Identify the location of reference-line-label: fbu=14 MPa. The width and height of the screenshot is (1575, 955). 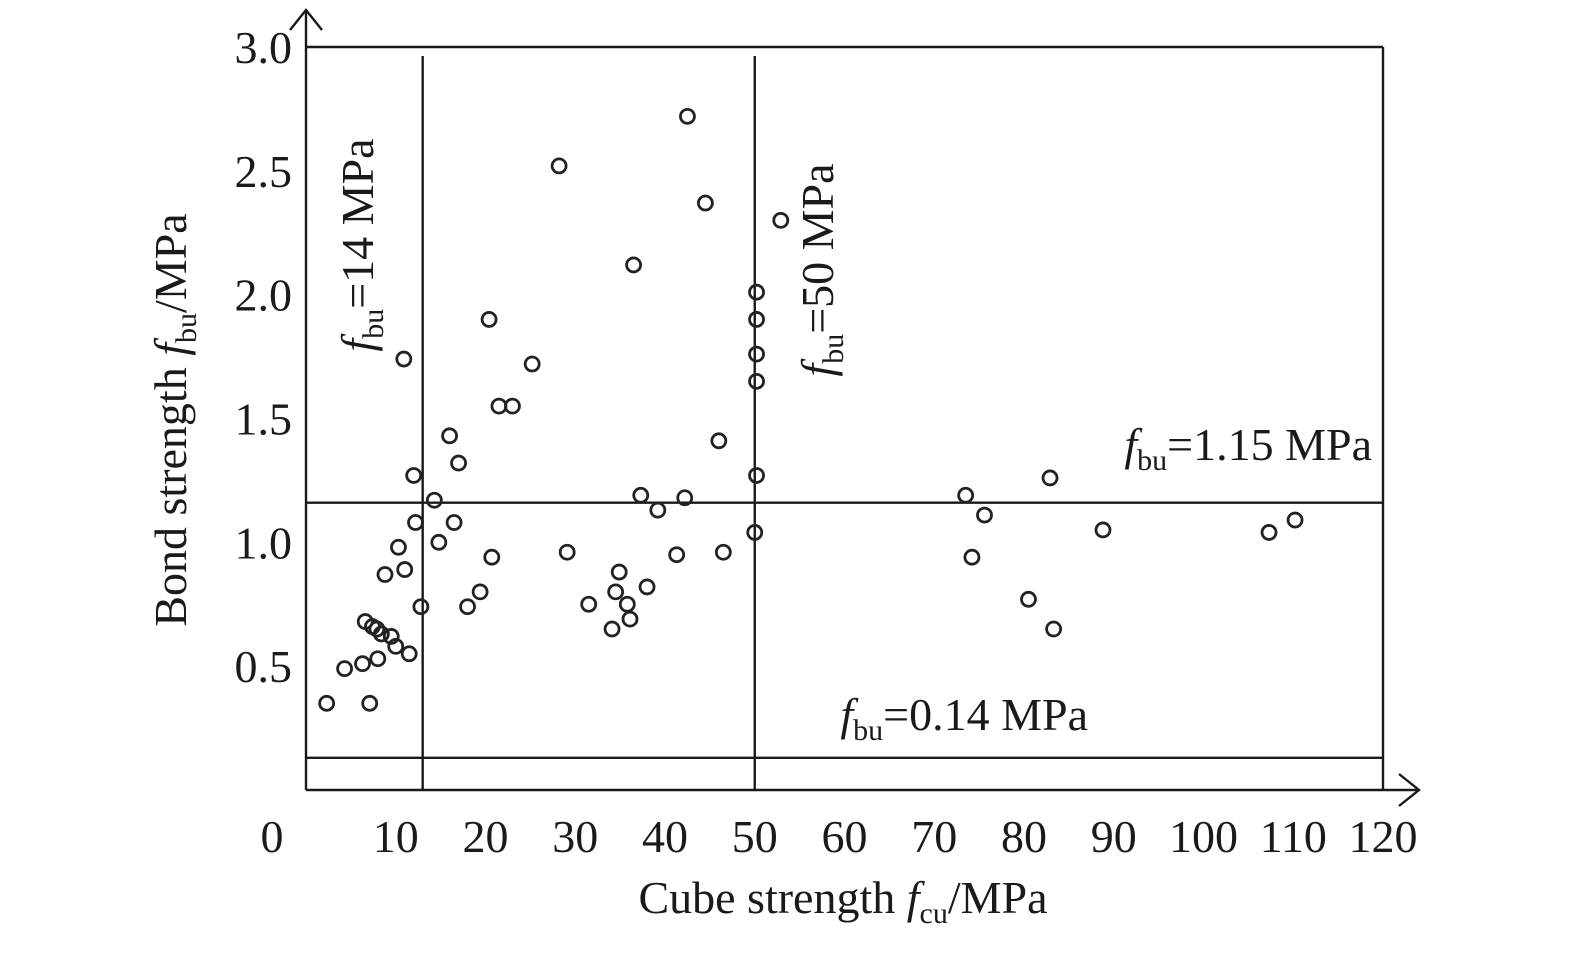
(361, 244).